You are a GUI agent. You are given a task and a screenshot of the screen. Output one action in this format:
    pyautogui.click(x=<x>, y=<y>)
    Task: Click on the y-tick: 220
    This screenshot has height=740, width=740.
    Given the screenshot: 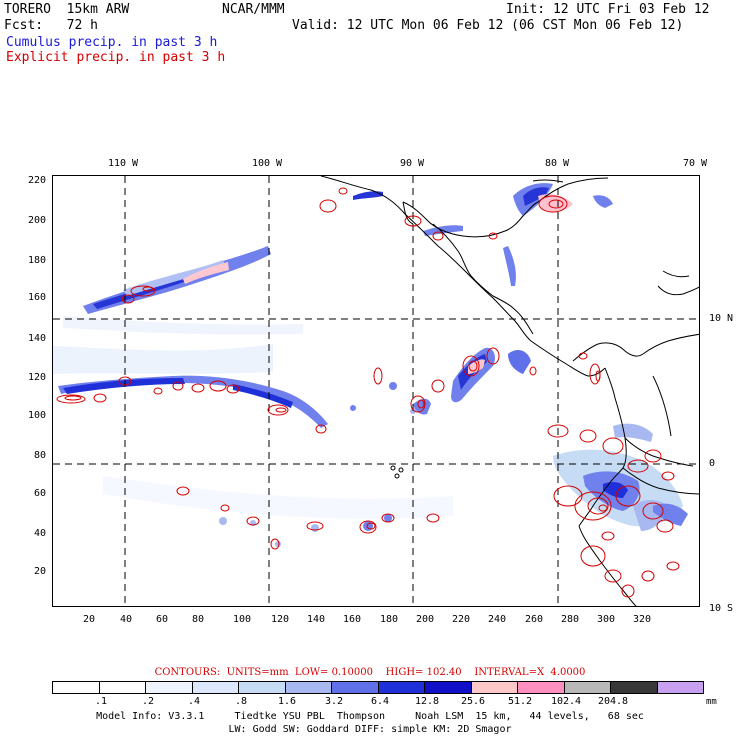 What is the action you would take?
    pyautogui.click(x=36, y=180)
    